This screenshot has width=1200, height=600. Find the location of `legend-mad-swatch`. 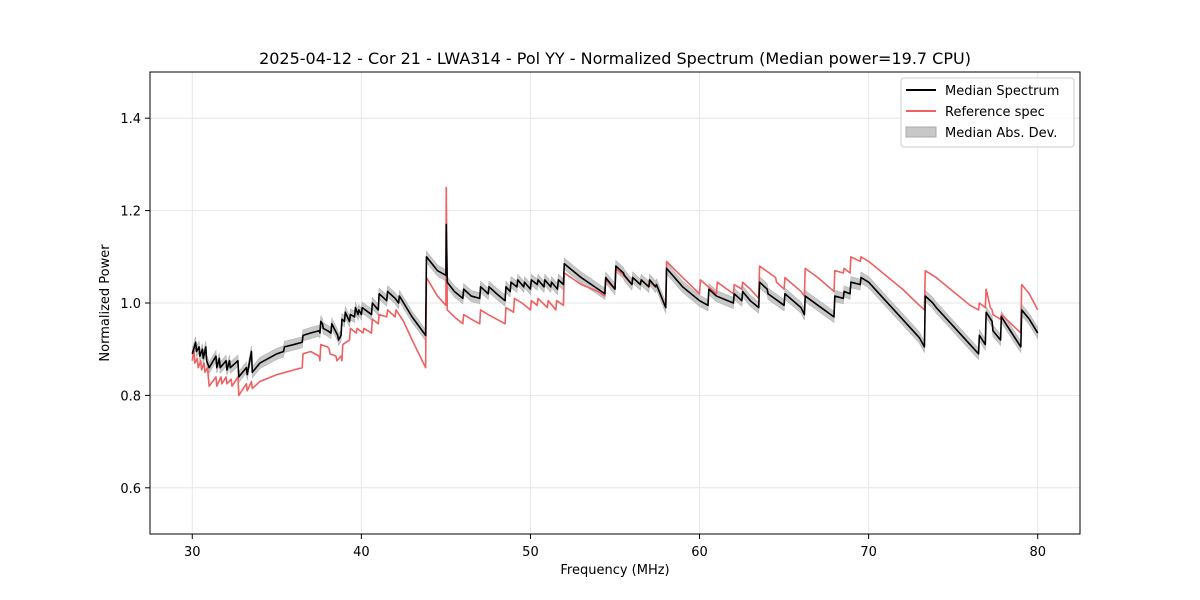

legend-mad-swatch is located at coordinates (921, 132).